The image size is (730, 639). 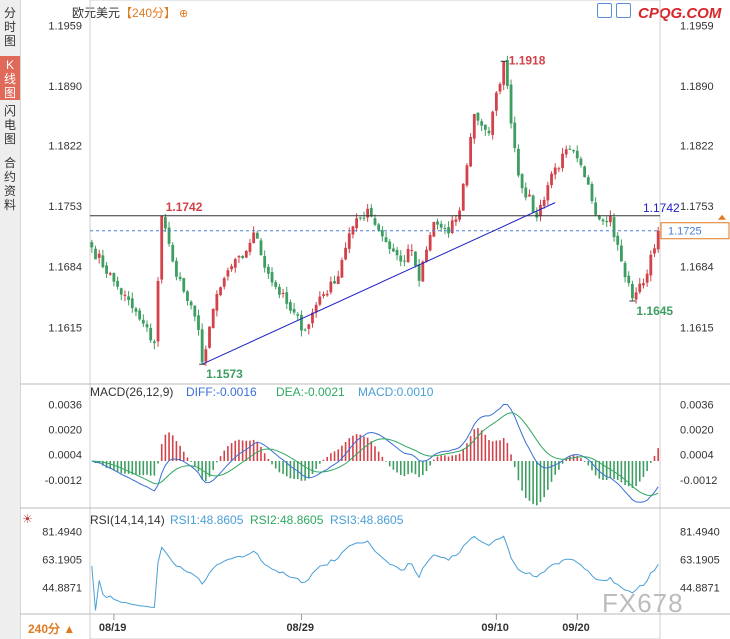 I want to click on period-dropdown: 240分 ▲, so click(x=51, y=628).